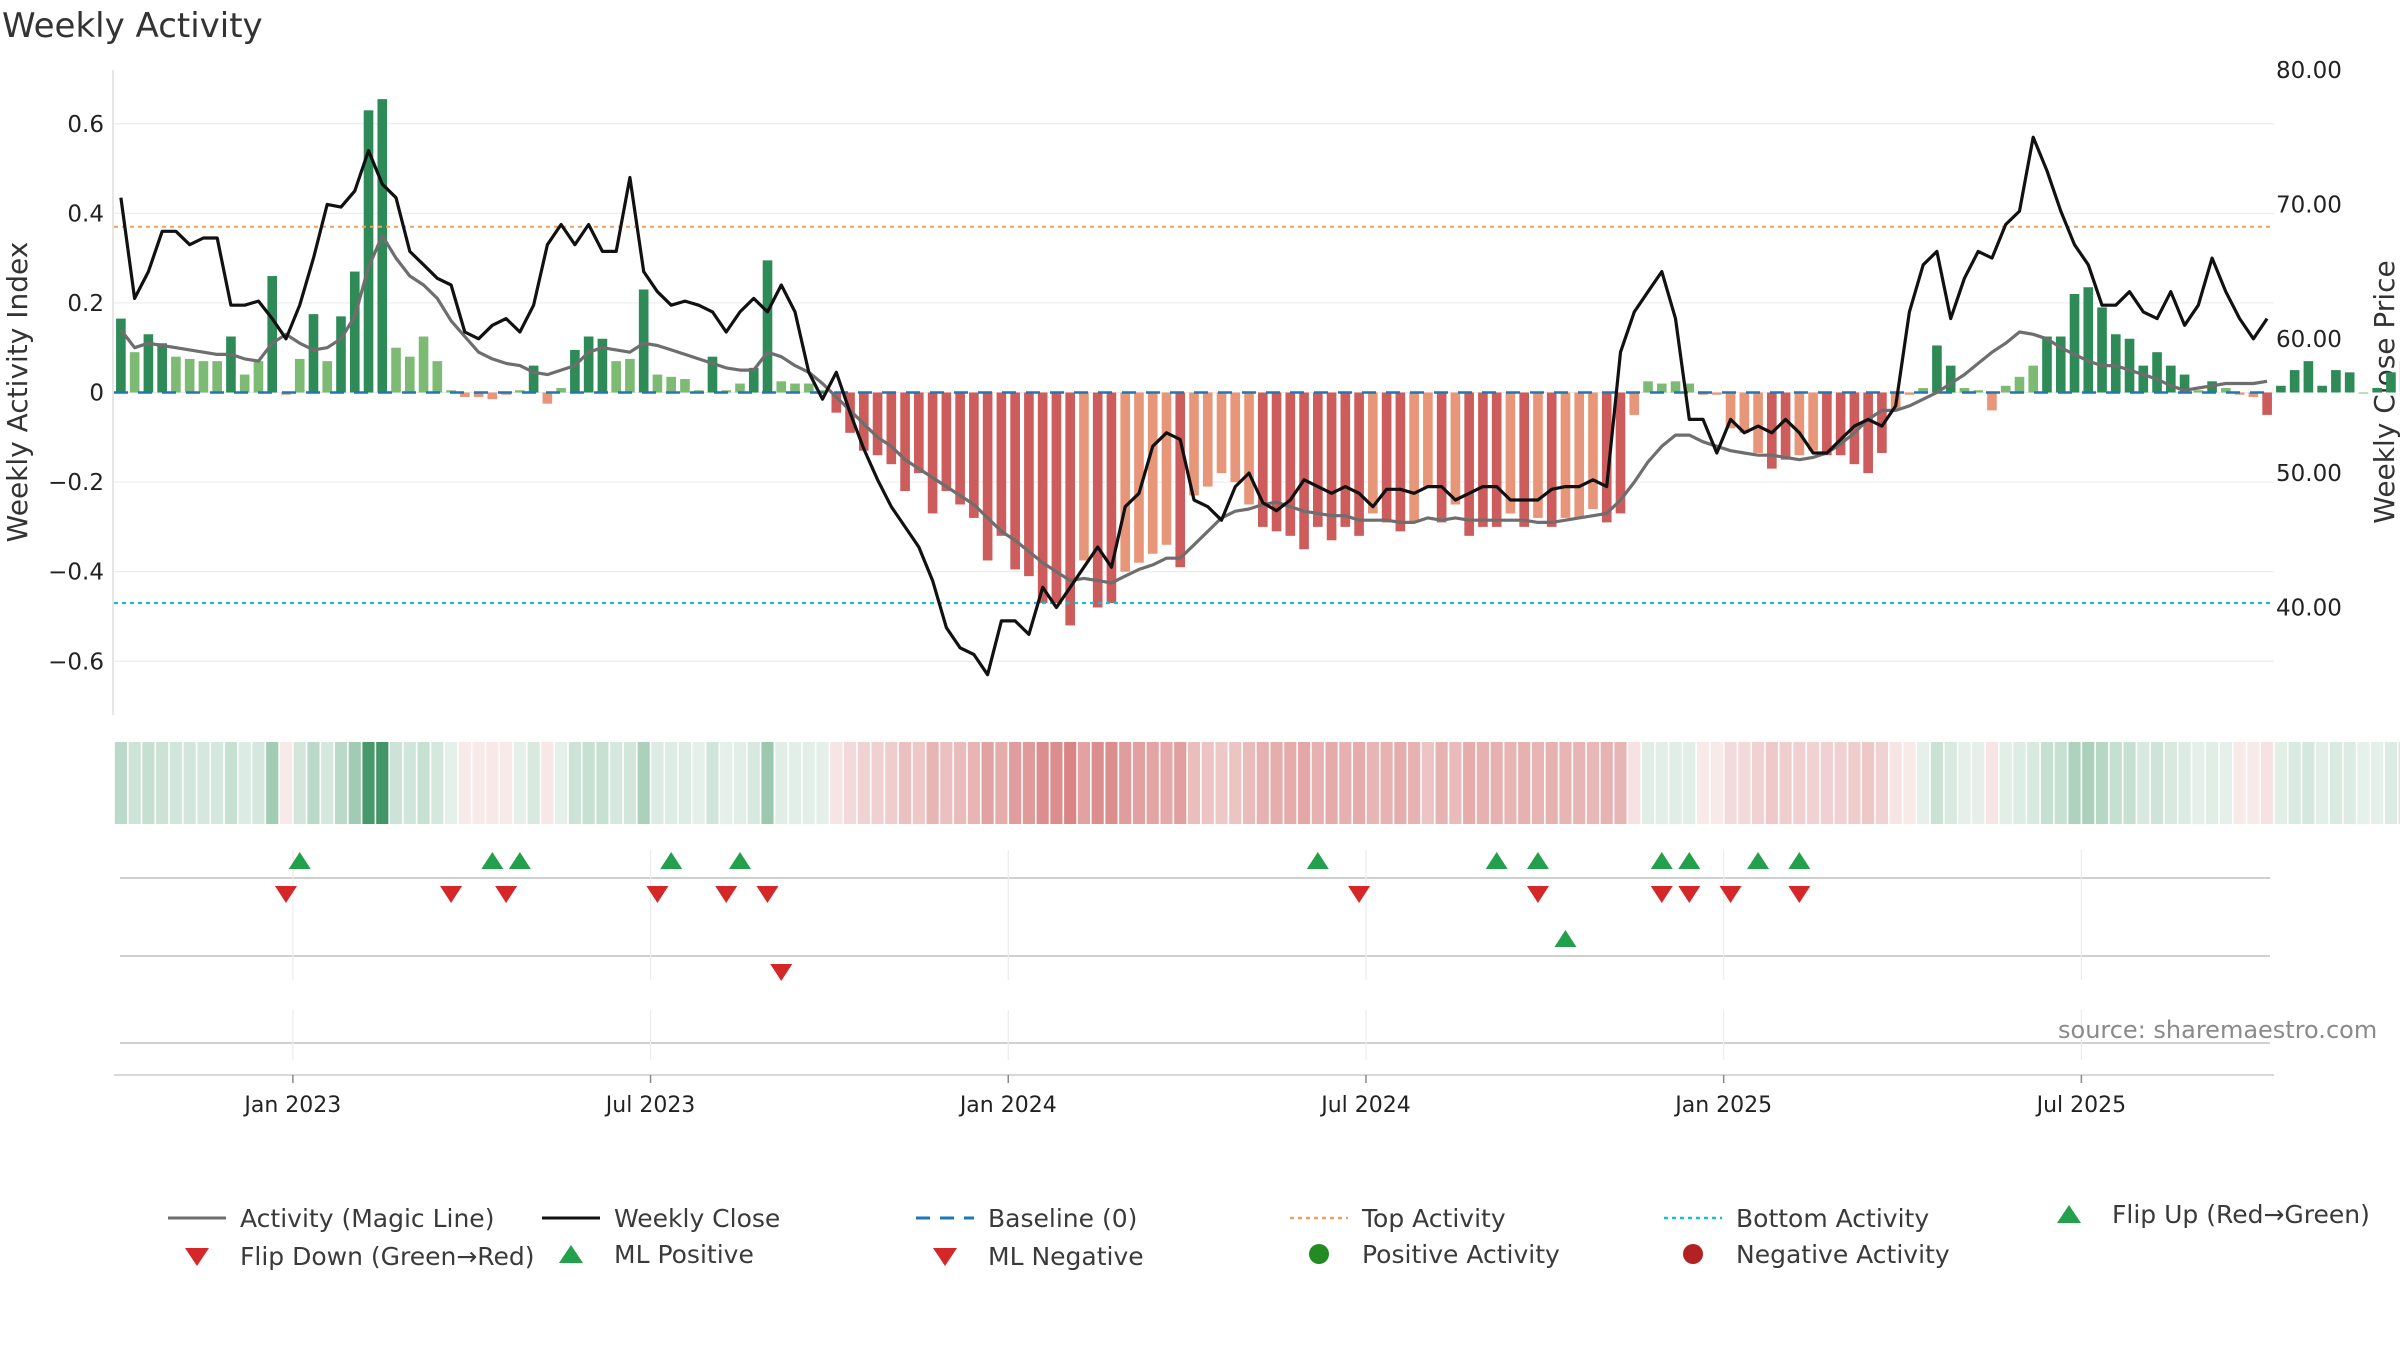 The width and height of the screenshot is (2400, 1350). Describe the element at coordinates (1365, 1105) in the screenshot. I see `x-tick-label: Jul 2024` at that location.